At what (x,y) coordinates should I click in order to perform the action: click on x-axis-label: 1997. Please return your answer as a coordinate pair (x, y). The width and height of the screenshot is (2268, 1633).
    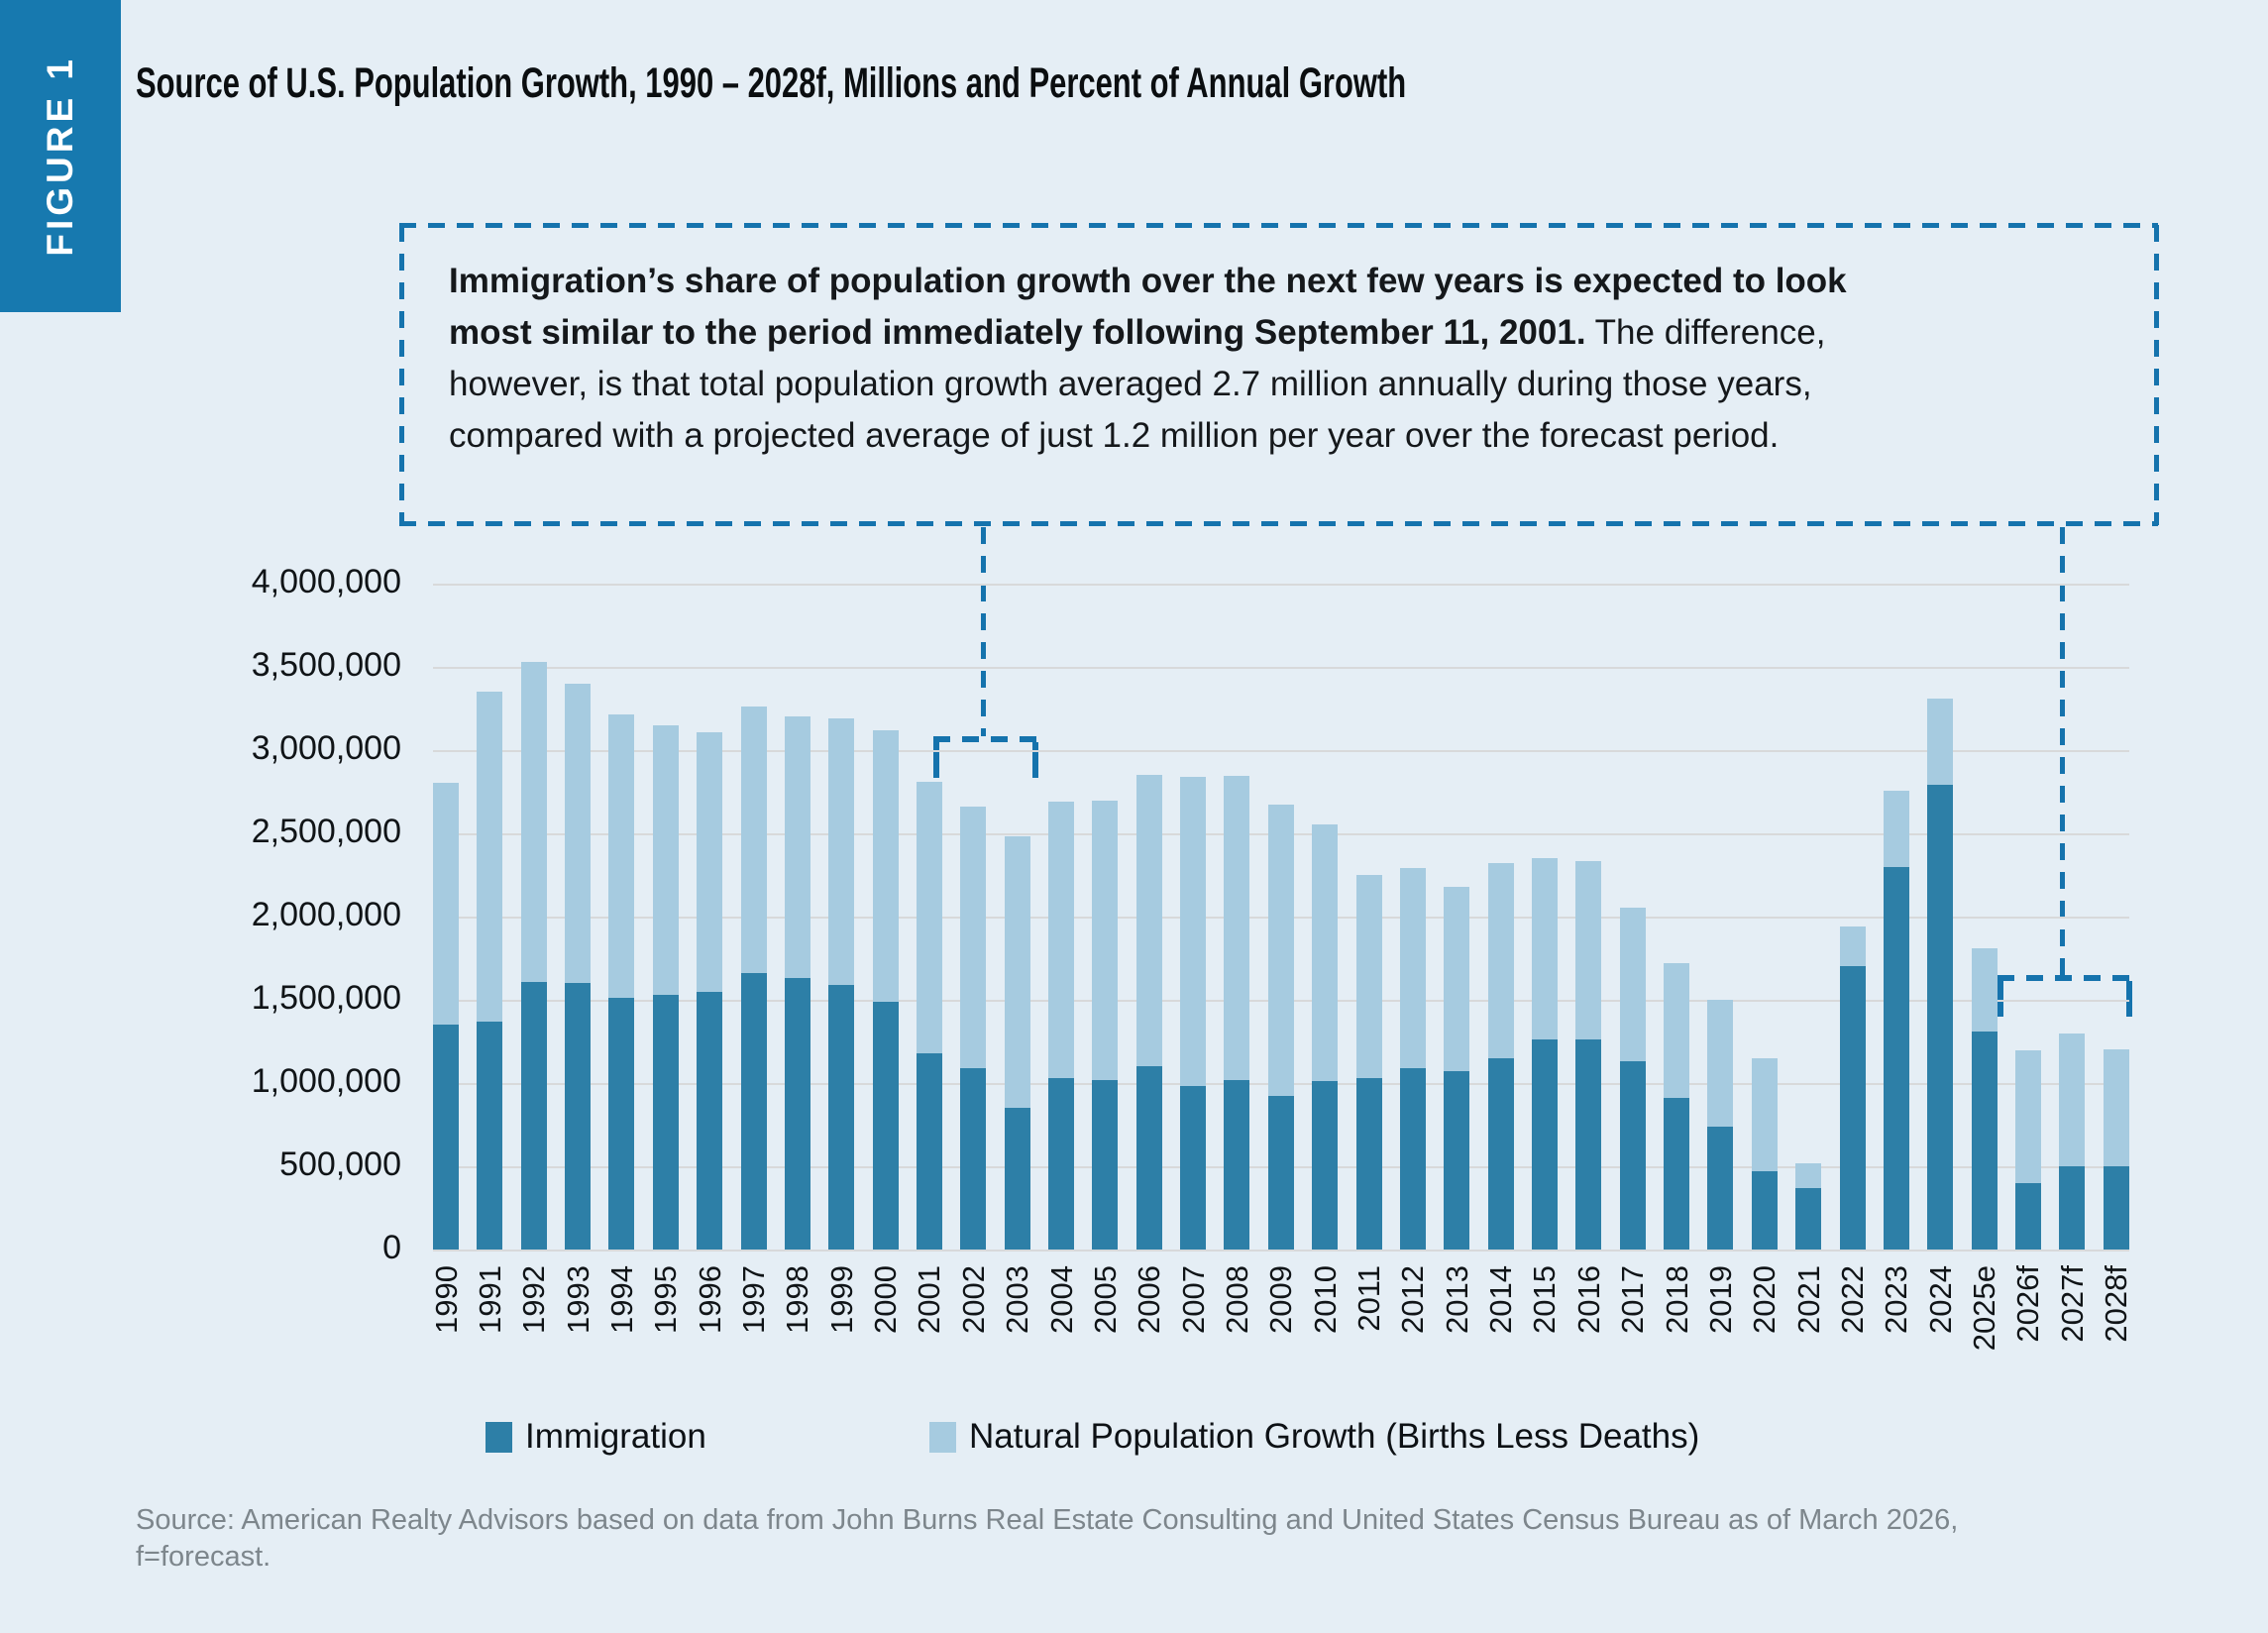
    Looking at the image, I should click on (754, 1299).